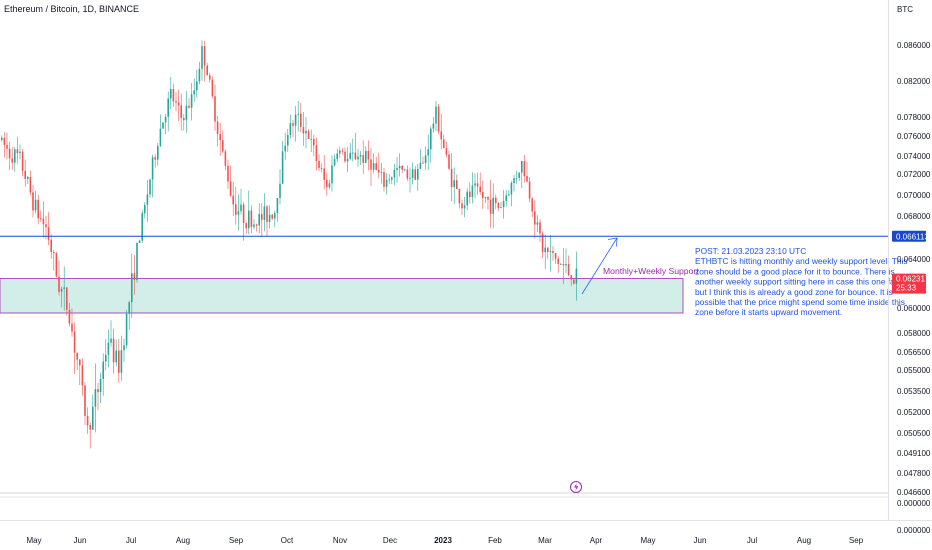  I want to click on price-axis-label: 0.000000, so click(914, 530).